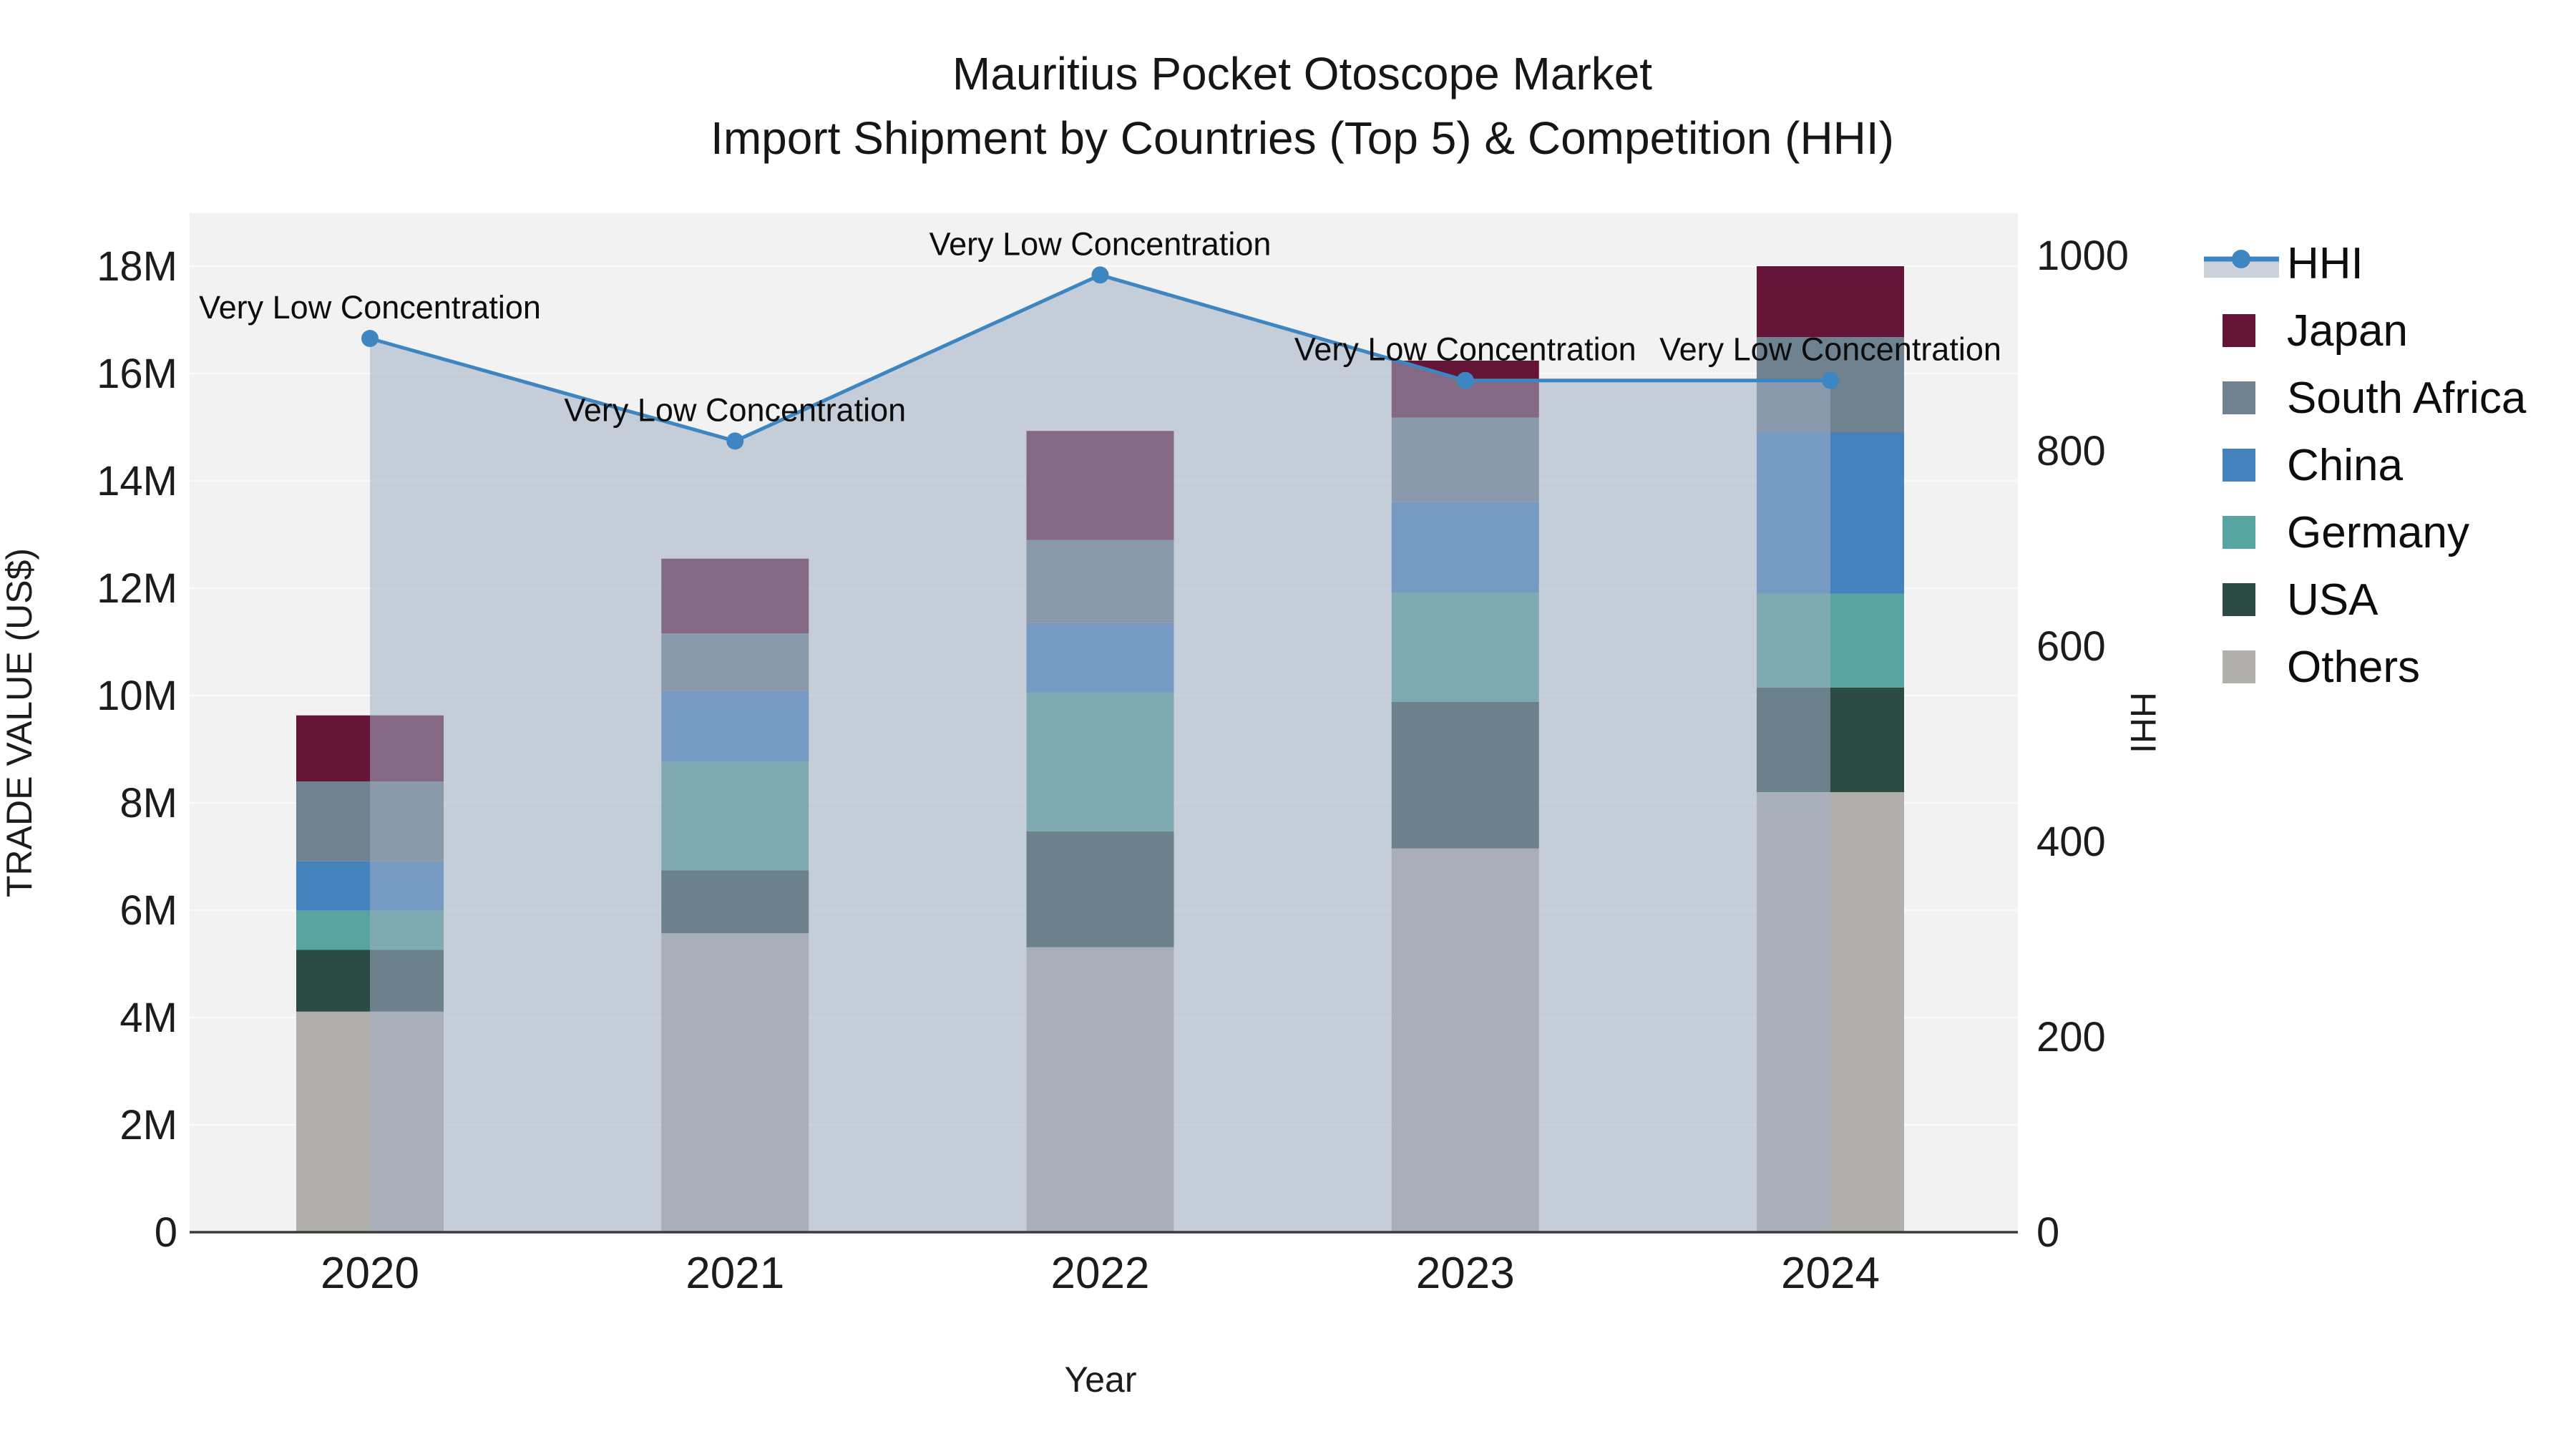 This screenshot has width=2576, height=1449. I want to click on legend-label-usa: USA, so click(2333, 600).